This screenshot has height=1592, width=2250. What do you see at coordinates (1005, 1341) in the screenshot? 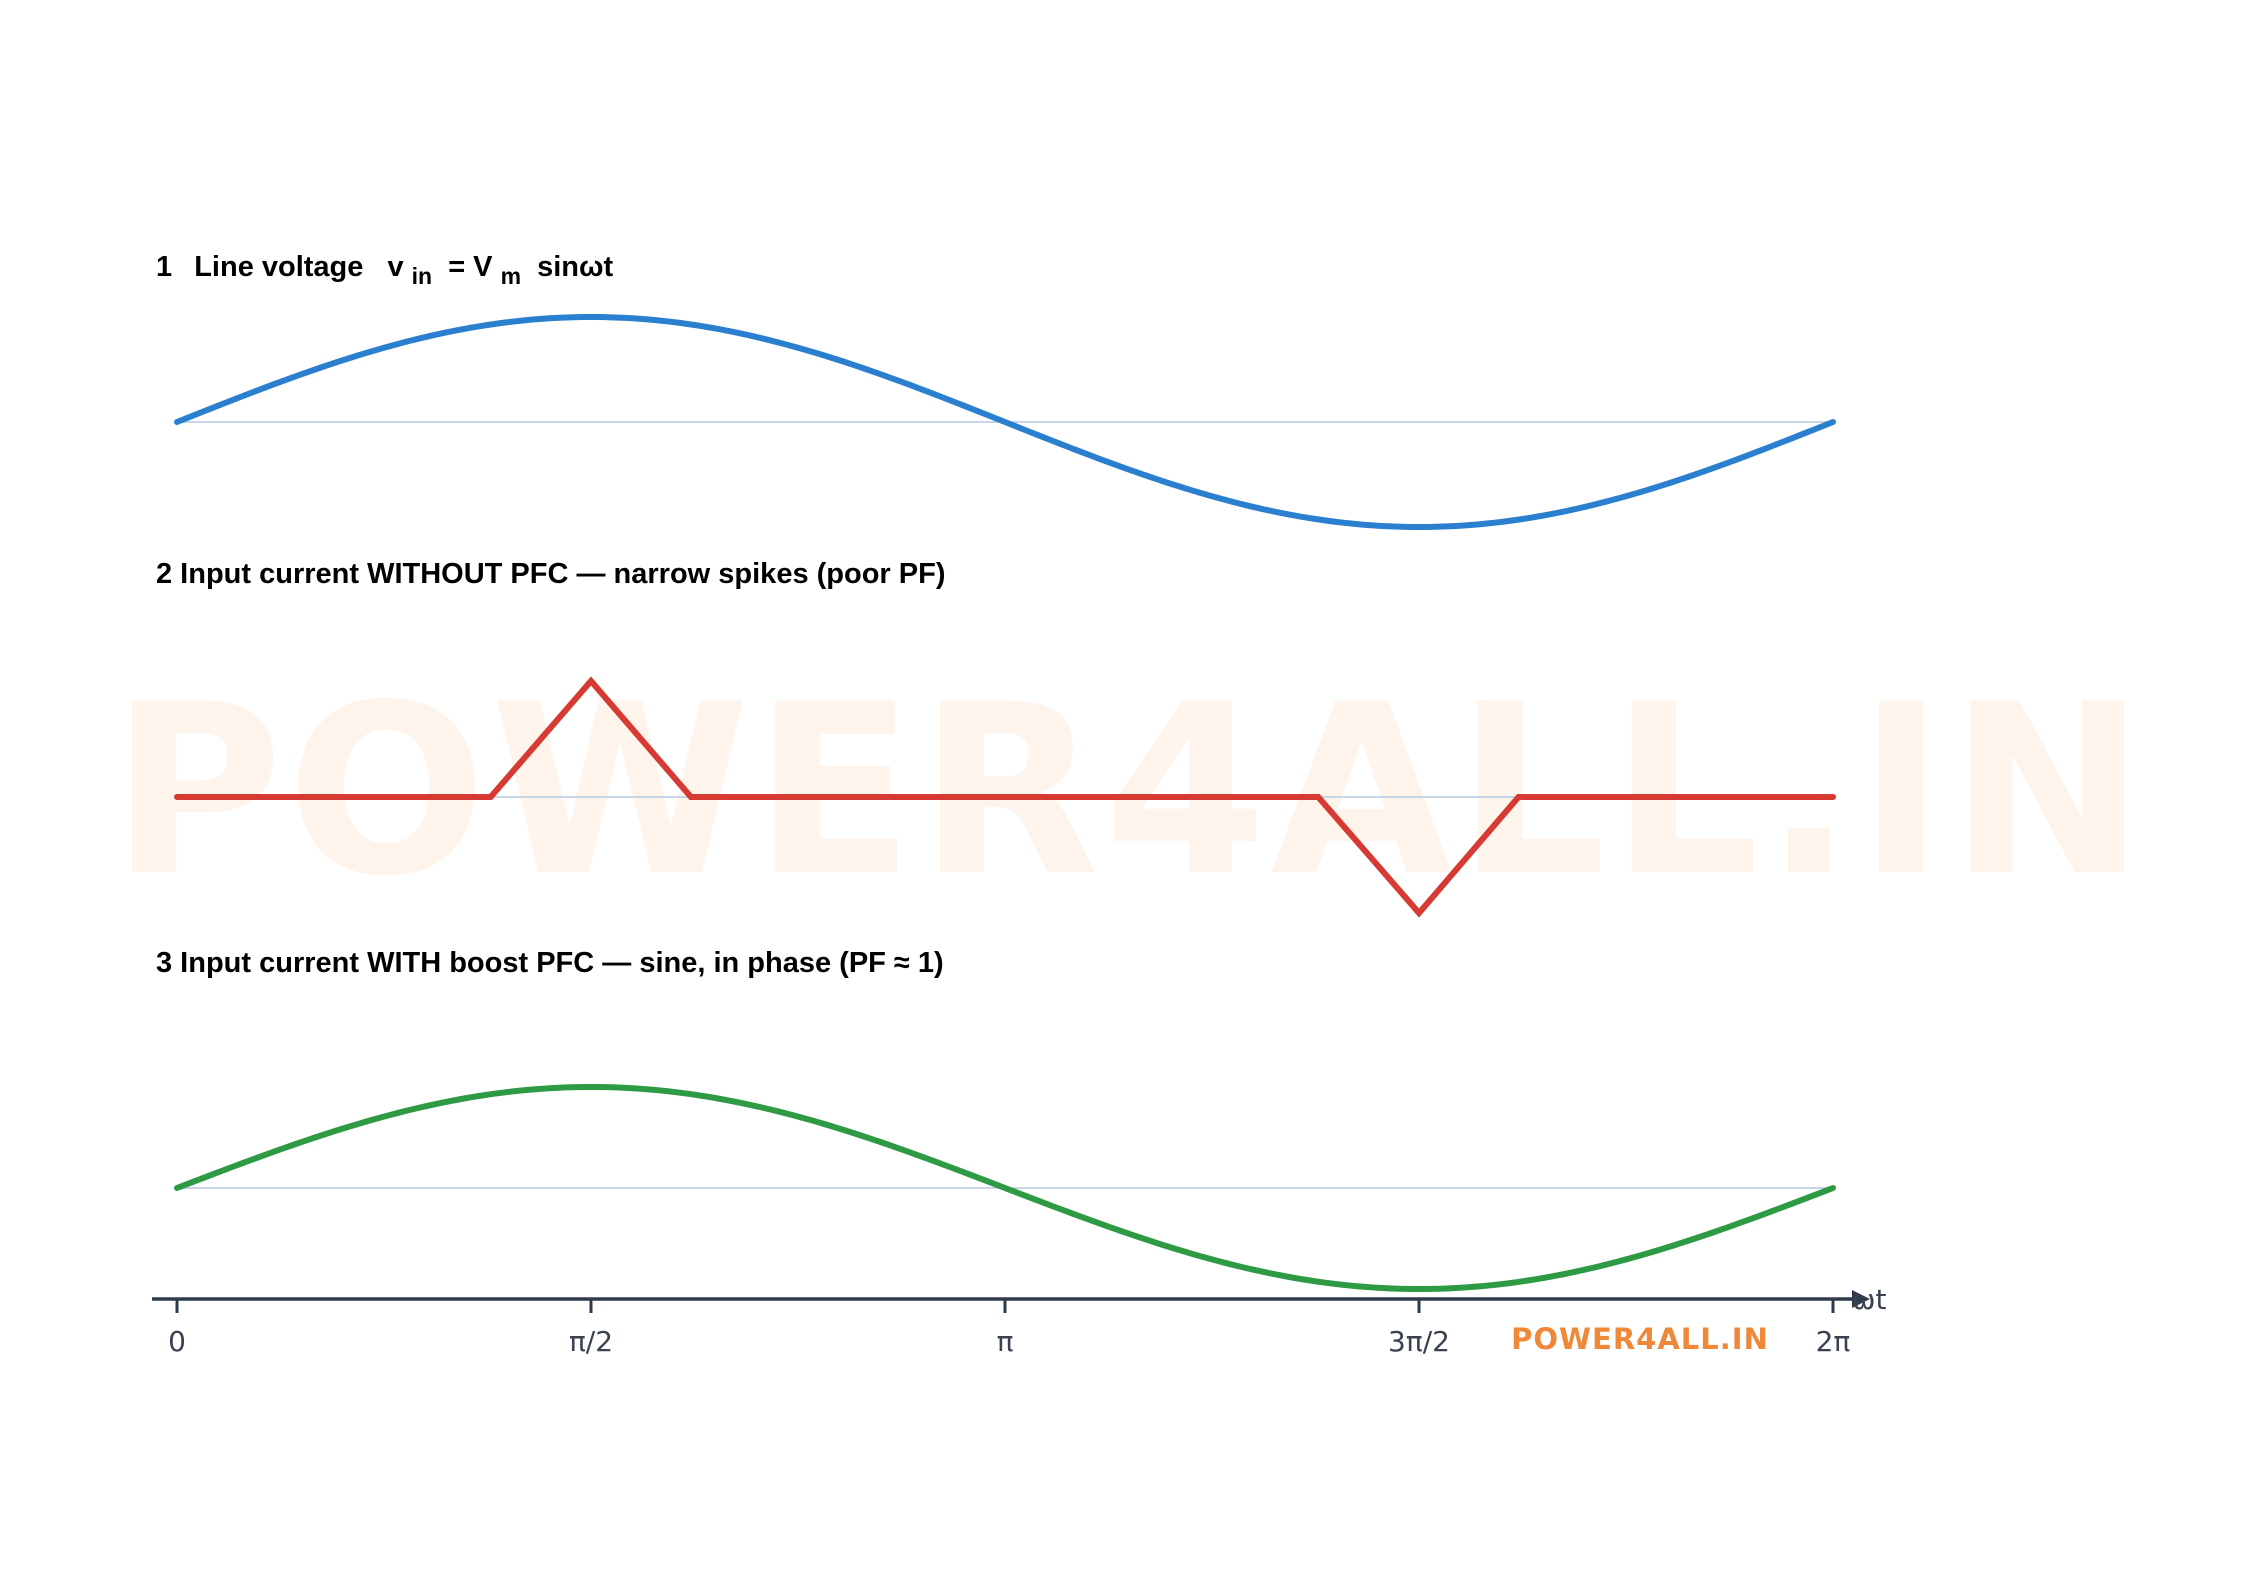
I see `x-tick-label: π` at bounding box center [1005, 1341].